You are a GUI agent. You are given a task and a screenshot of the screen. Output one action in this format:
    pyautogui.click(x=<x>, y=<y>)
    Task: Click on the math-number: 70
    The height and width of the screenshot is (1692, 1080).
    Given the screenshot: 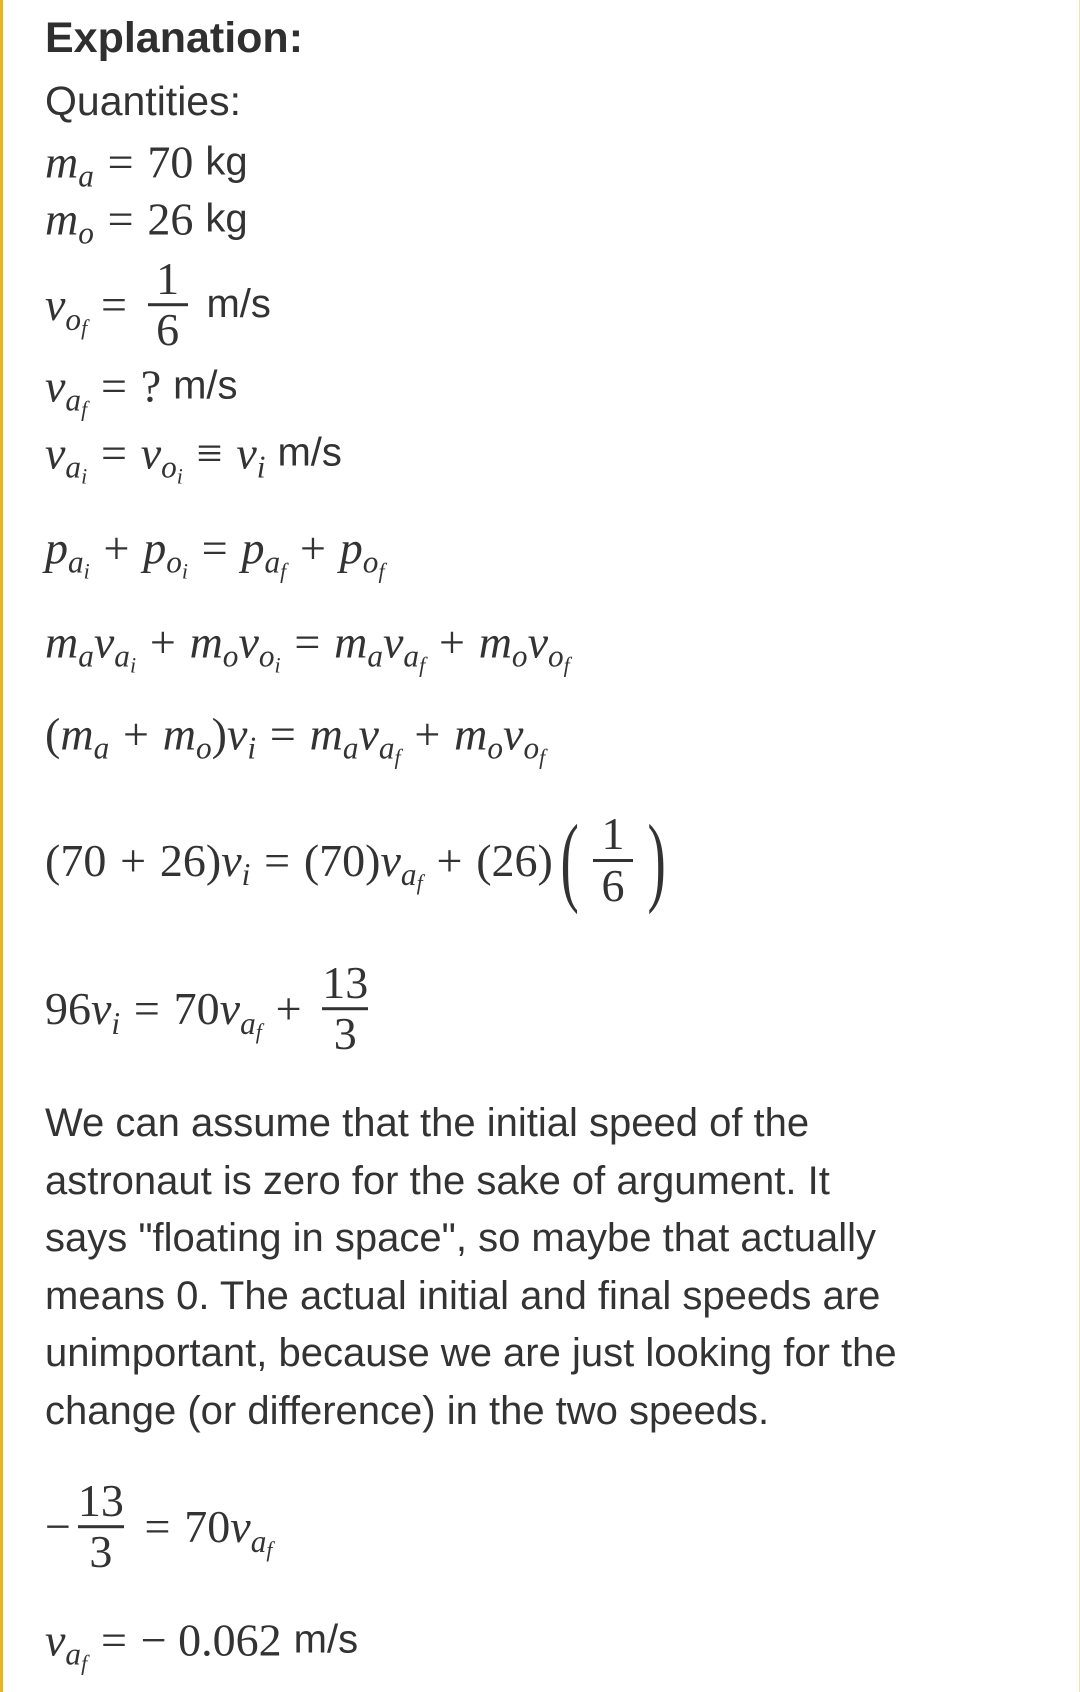 What is the action you would take?
    pyautogui.click(x=196, y=1009)
    